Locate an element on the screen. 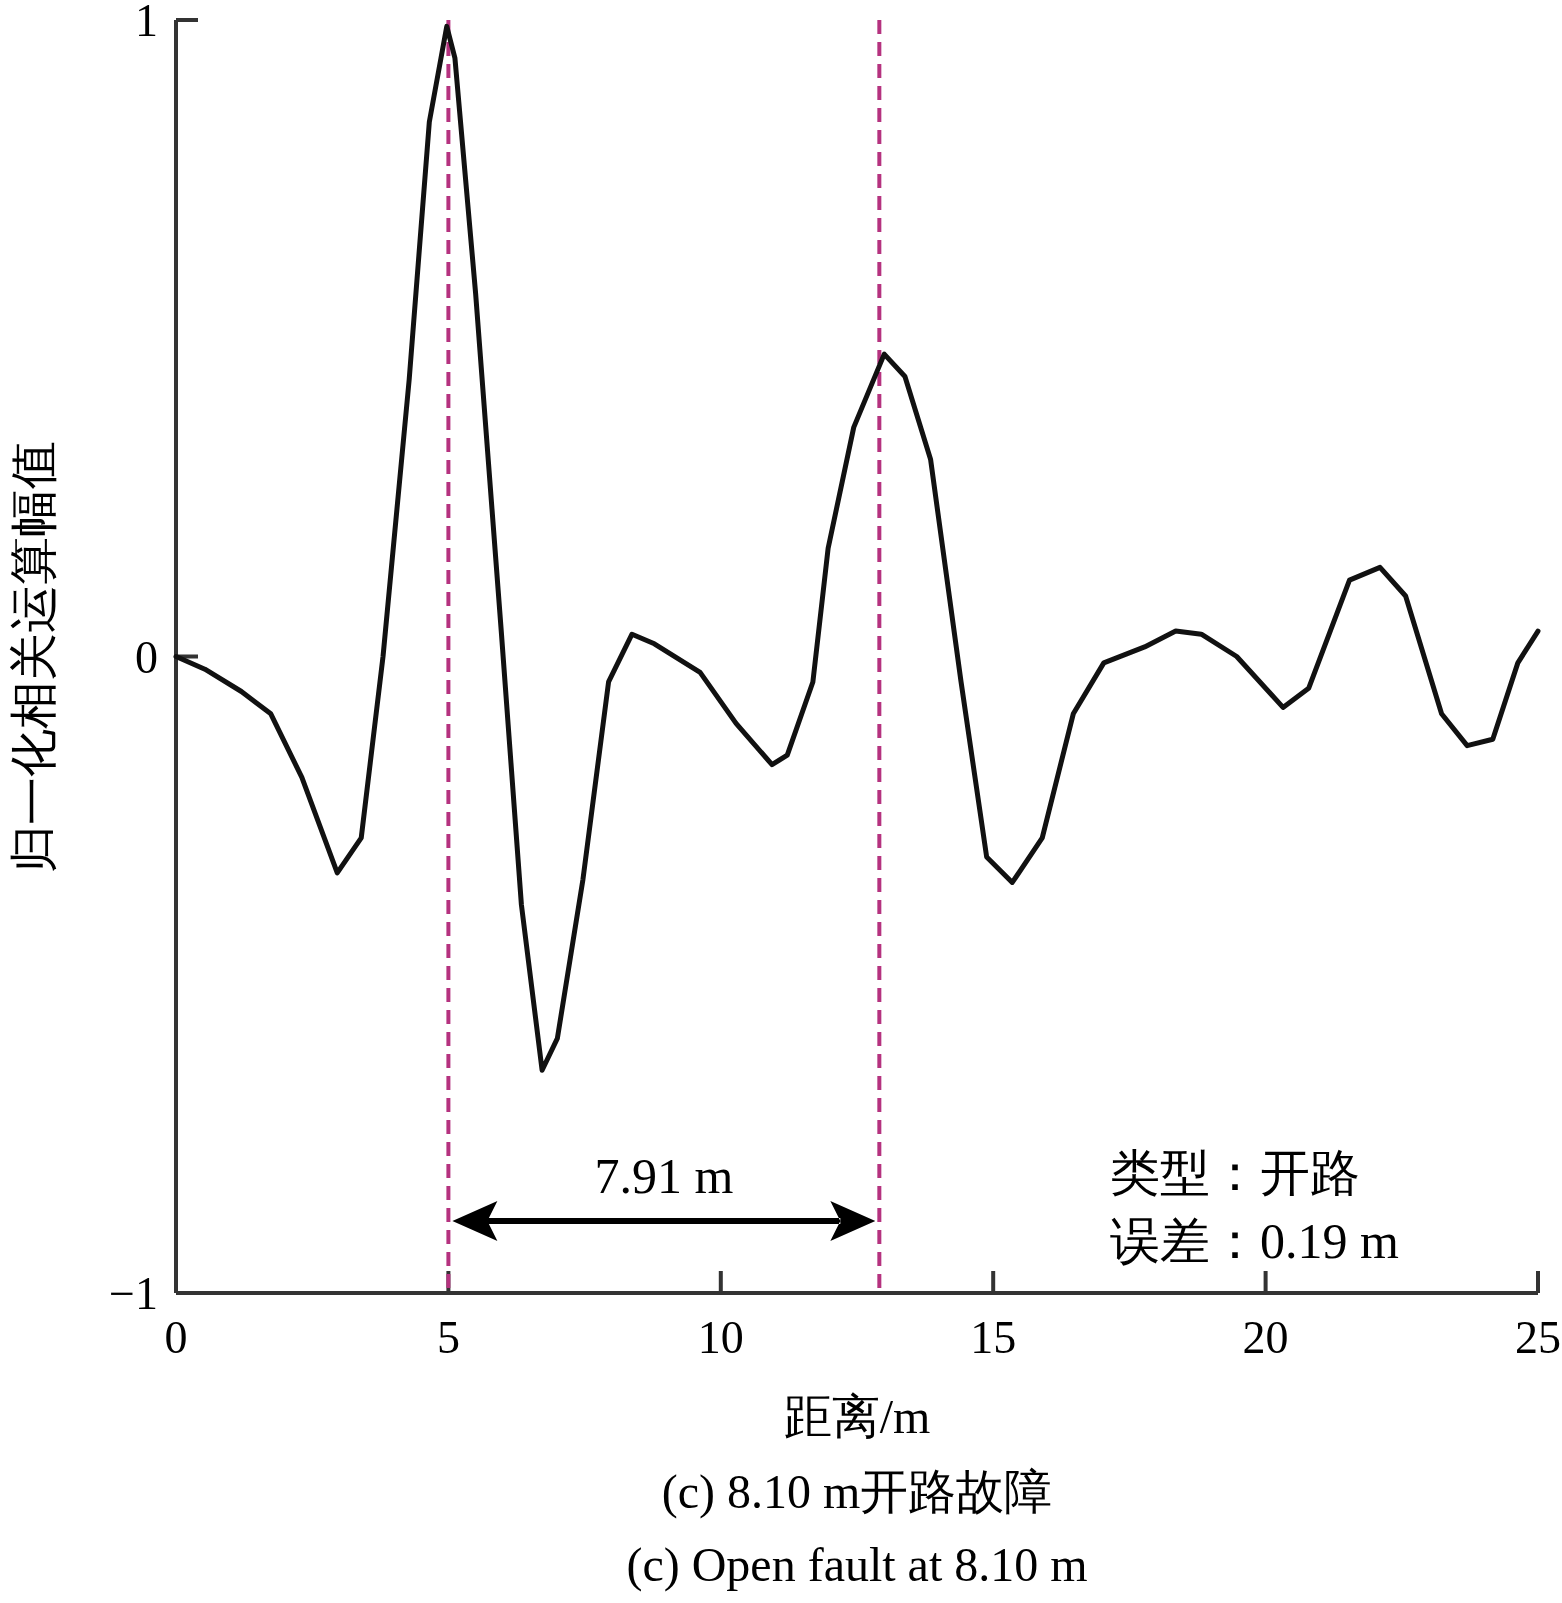 This screenshot has width=1562, height=1603. annotation: 7.91 m is located at coordinates (664, 1176).